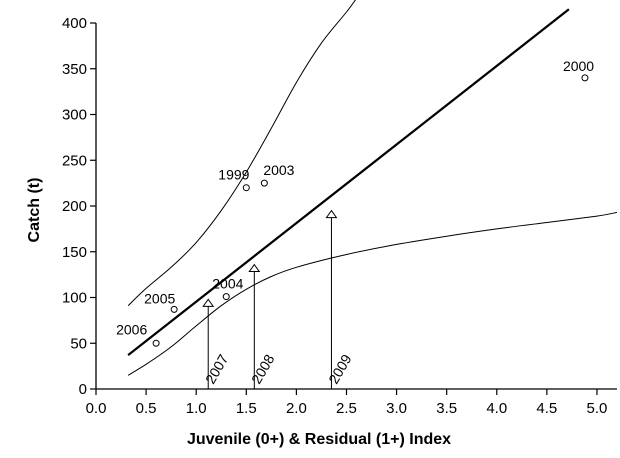  Describe the element at coordinates (74, 252) in the screenshot. I see `y-tick-label: 150` at that location.